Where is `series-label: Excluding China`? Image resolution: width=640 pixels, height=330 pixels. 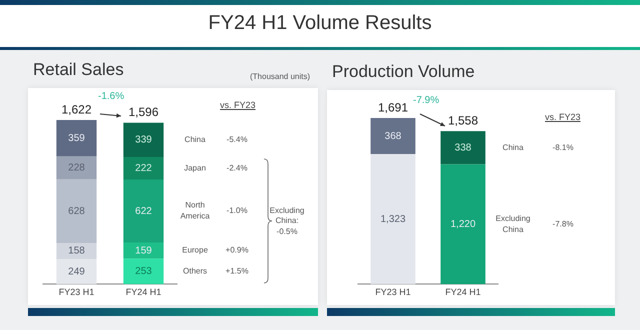 series-label: Excluding China is located at coordinates (513, 224).